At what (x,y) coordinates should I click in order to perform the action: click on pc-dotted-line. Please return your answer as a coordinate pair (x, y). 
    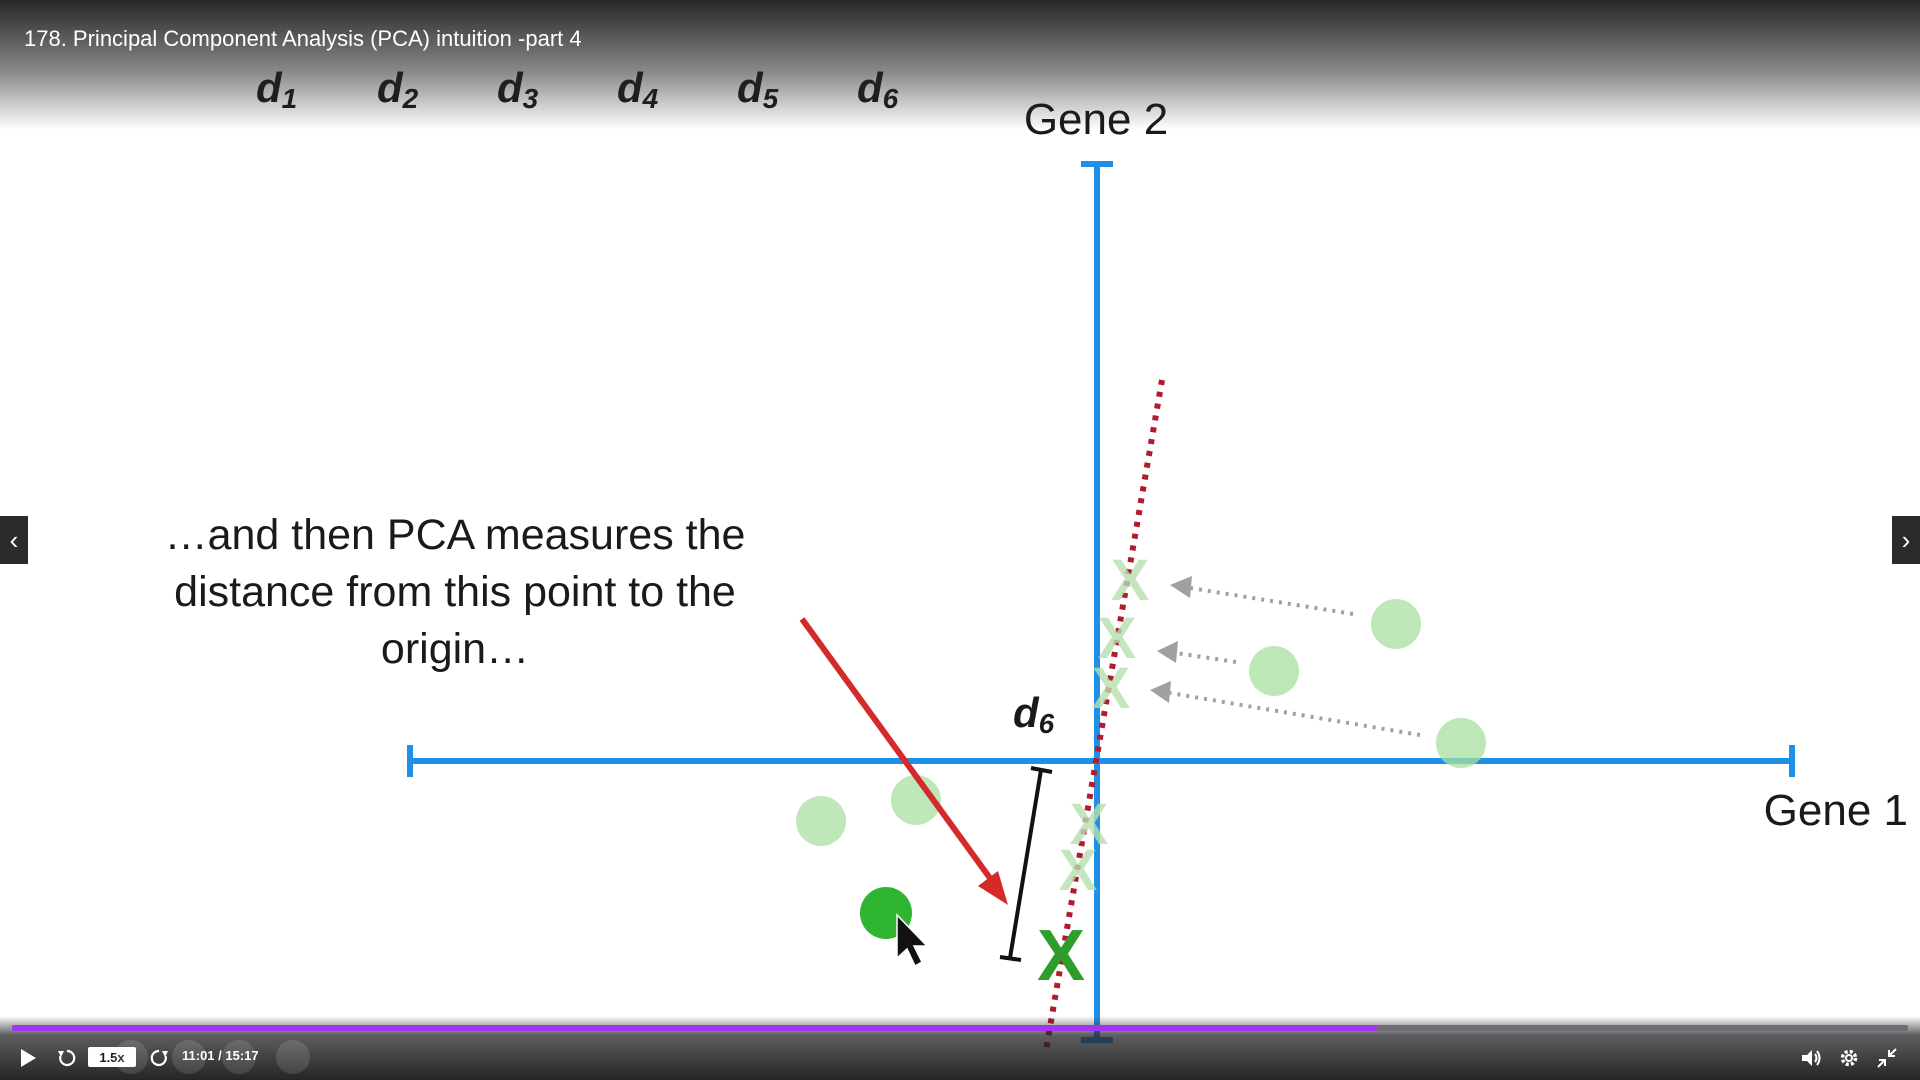
    Looking at the image, I should click on (1104, 715).